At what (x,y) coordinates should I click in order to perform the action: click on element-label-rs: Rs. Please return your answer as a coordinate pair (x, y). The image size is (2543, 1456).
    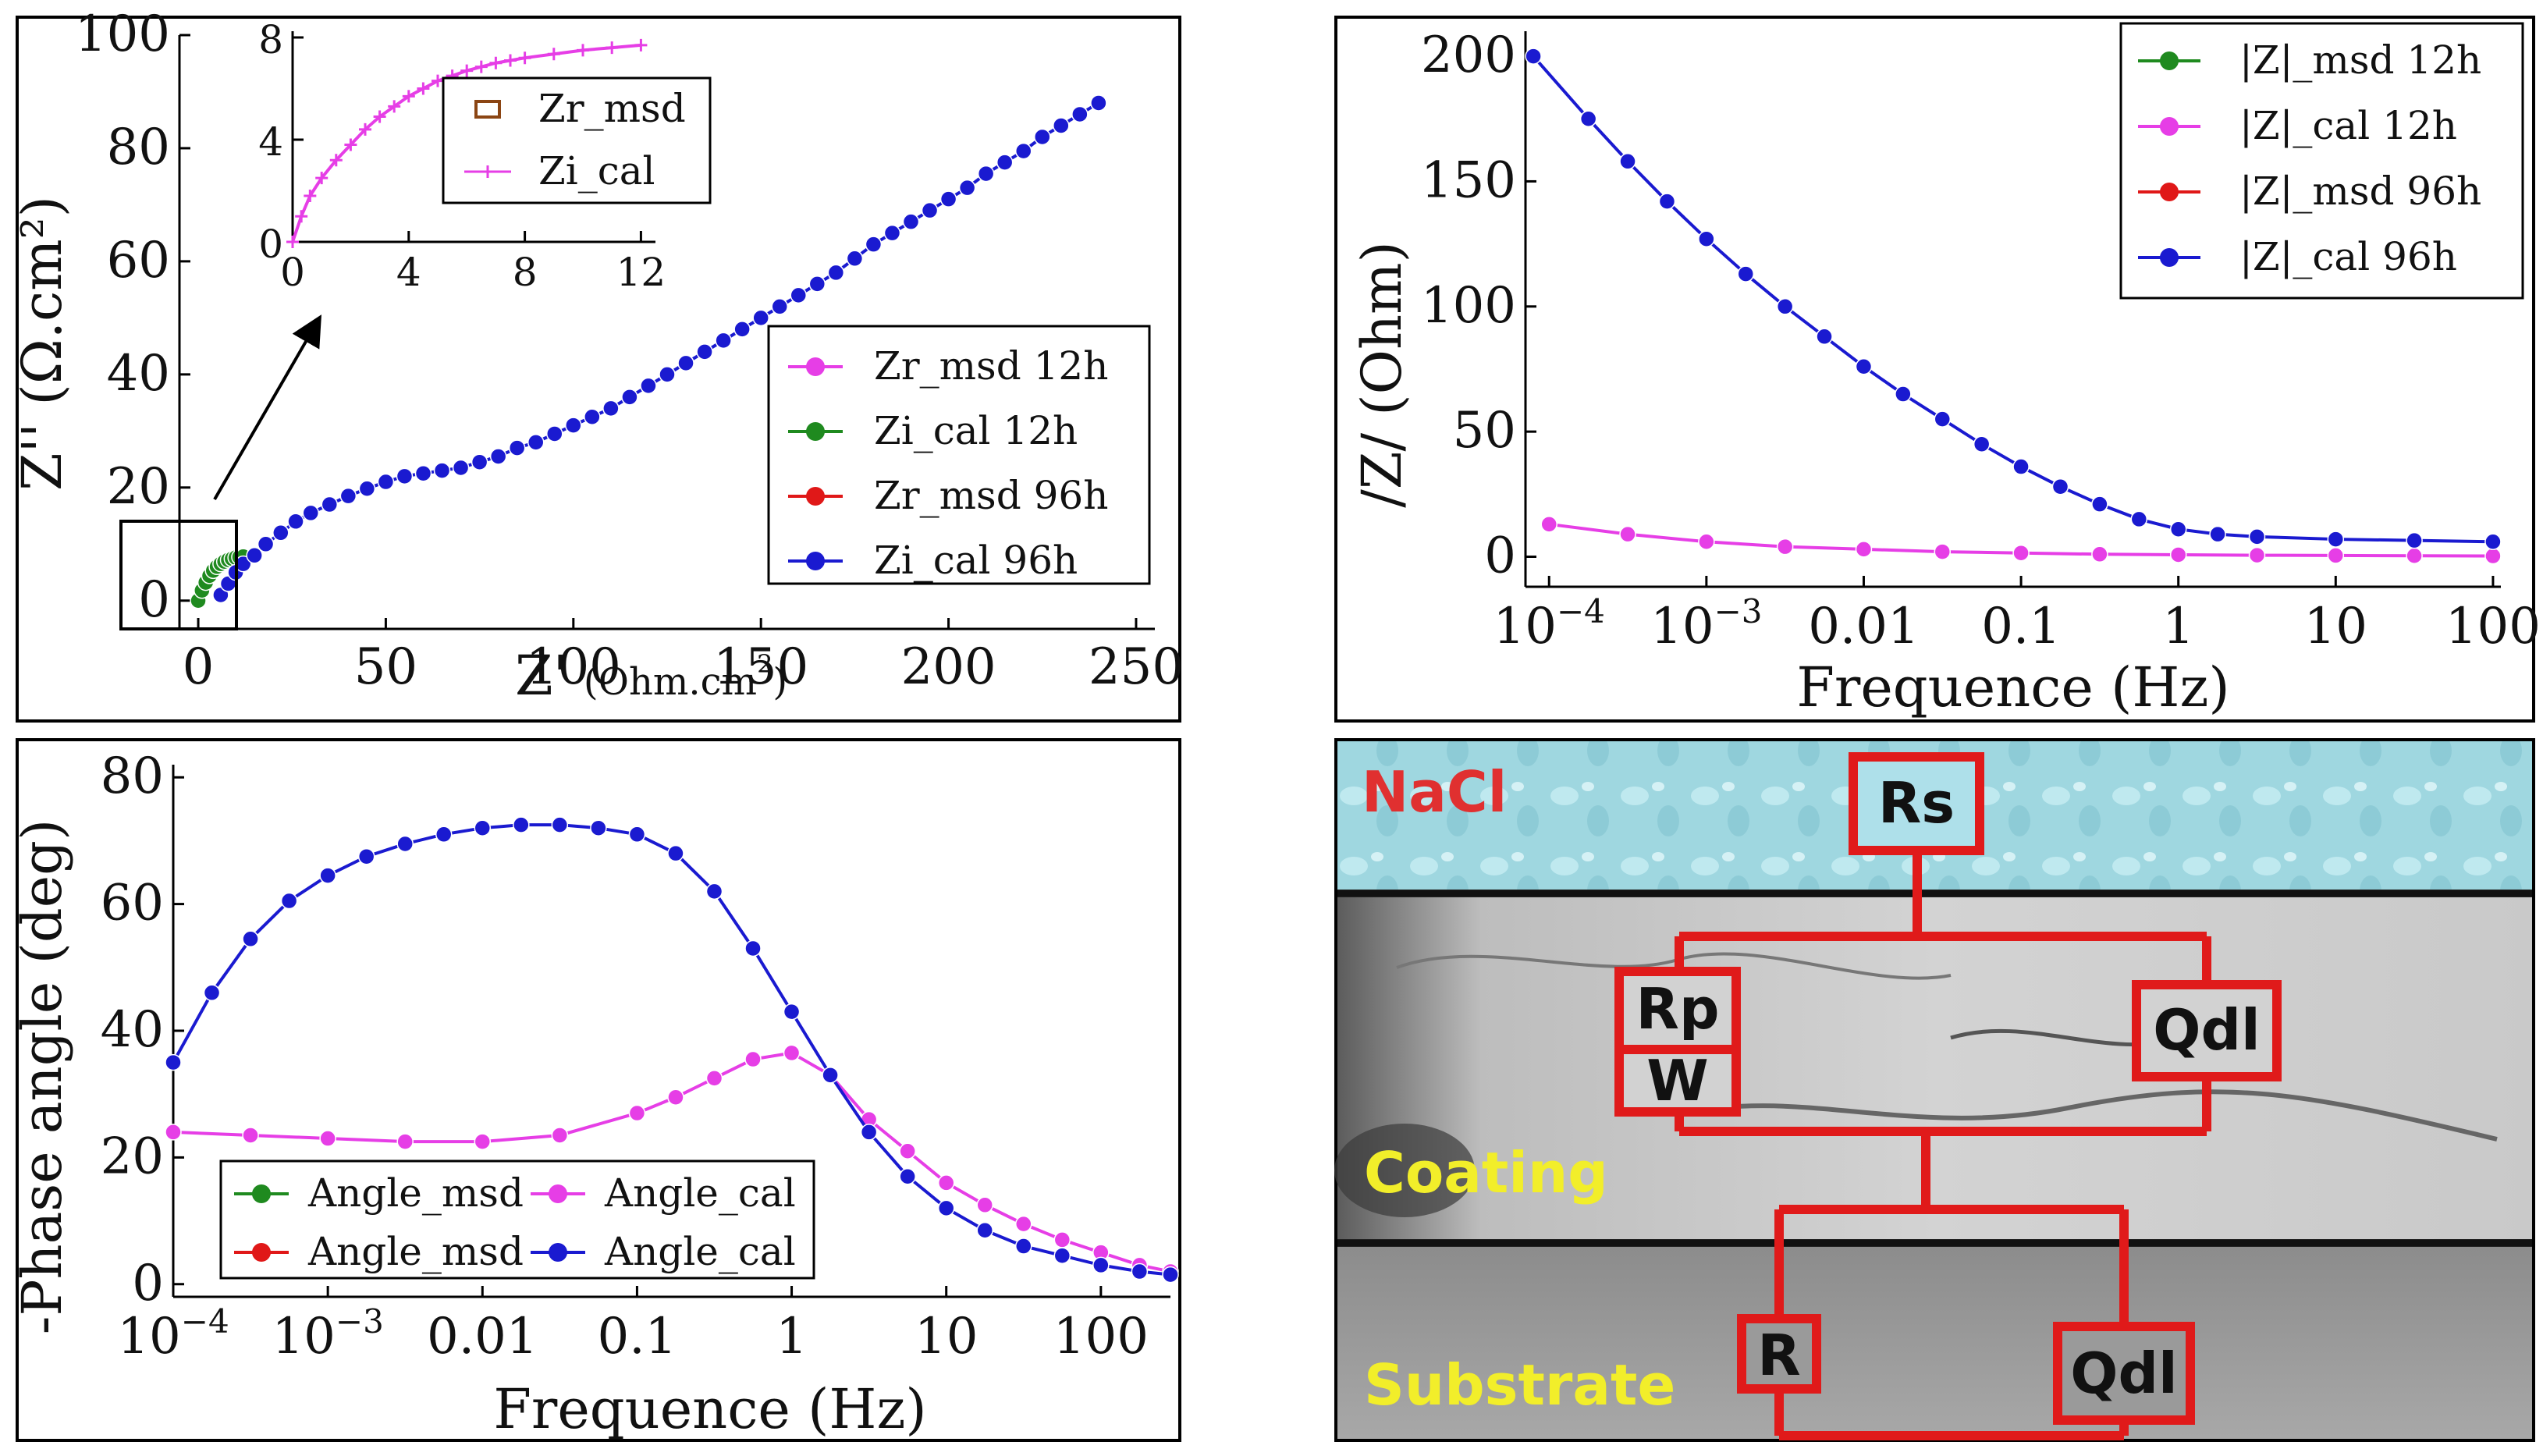
    Looking at the image, I should click on (1916, 803).